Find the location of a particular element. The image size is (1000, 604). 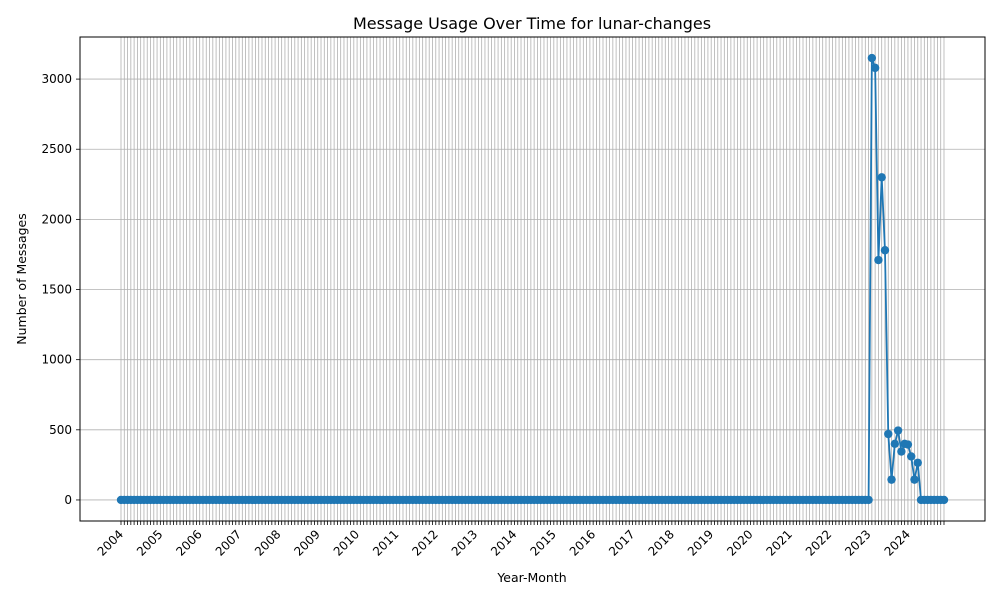

x-tick-label: 2010 is located at coordinates (346, 542).